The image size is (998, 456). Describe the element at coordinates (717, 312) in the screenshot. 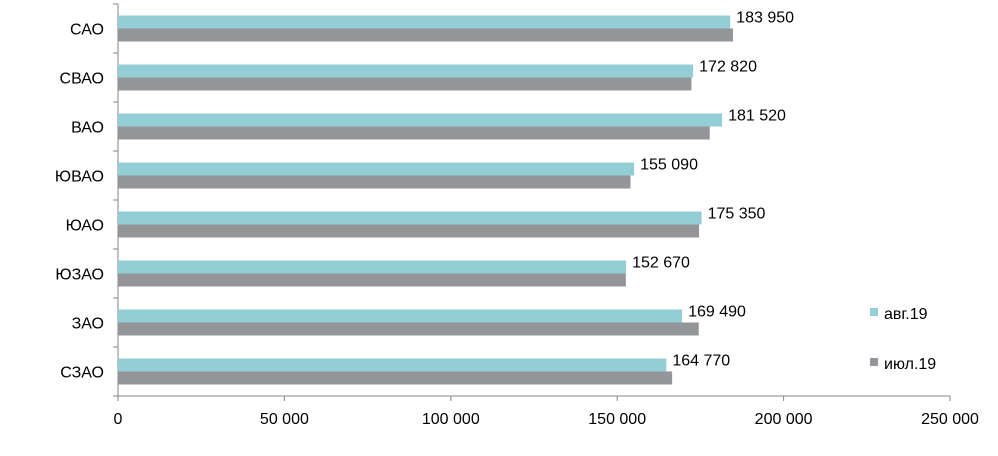

I see `data-label: 169 490` at that location.